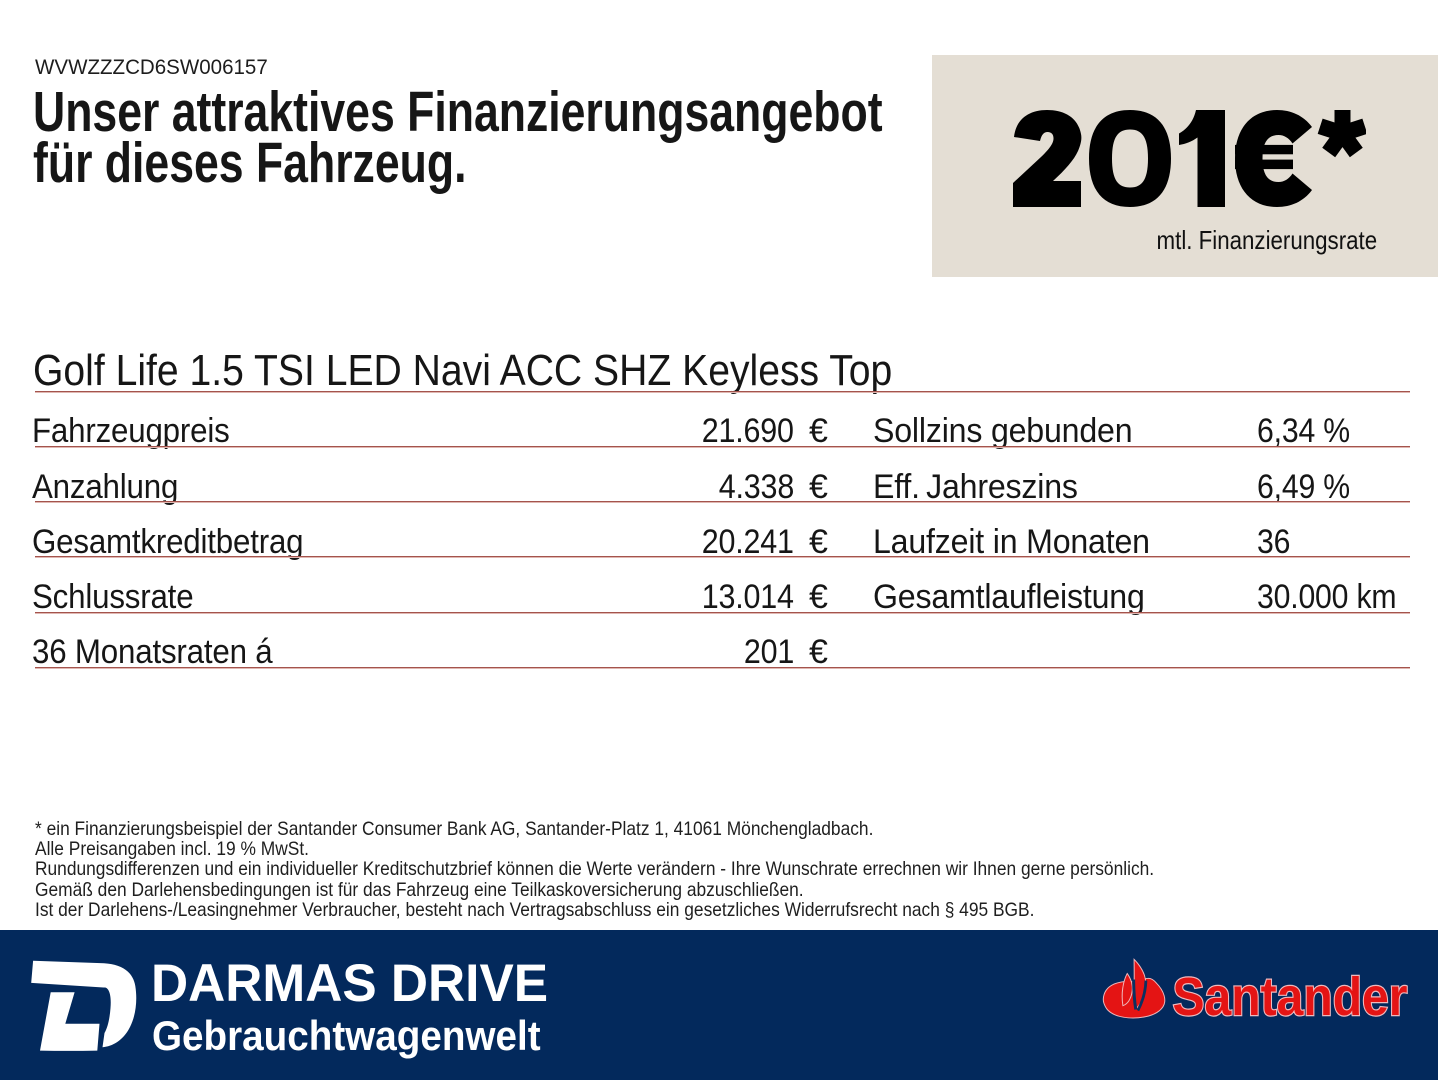  Describe the element at coordinates (1290, 996) in the screenshot. I see `svg-text: Santander` at that location.